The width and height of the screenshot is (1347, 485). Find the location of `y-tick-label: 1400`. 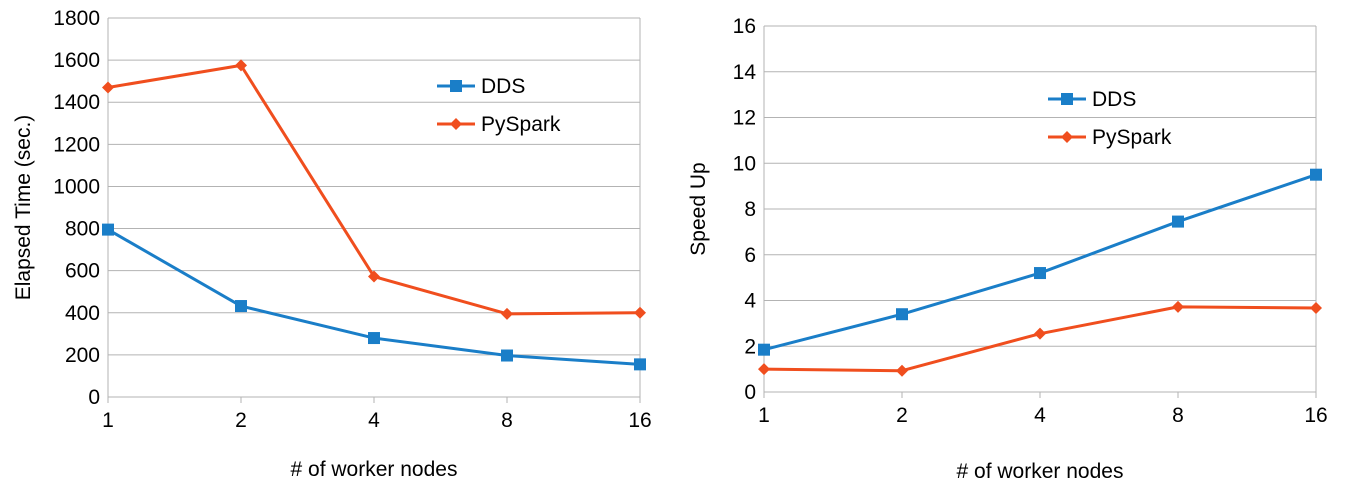

y-tick-label: 1400 is located at coordinates (76, 102).